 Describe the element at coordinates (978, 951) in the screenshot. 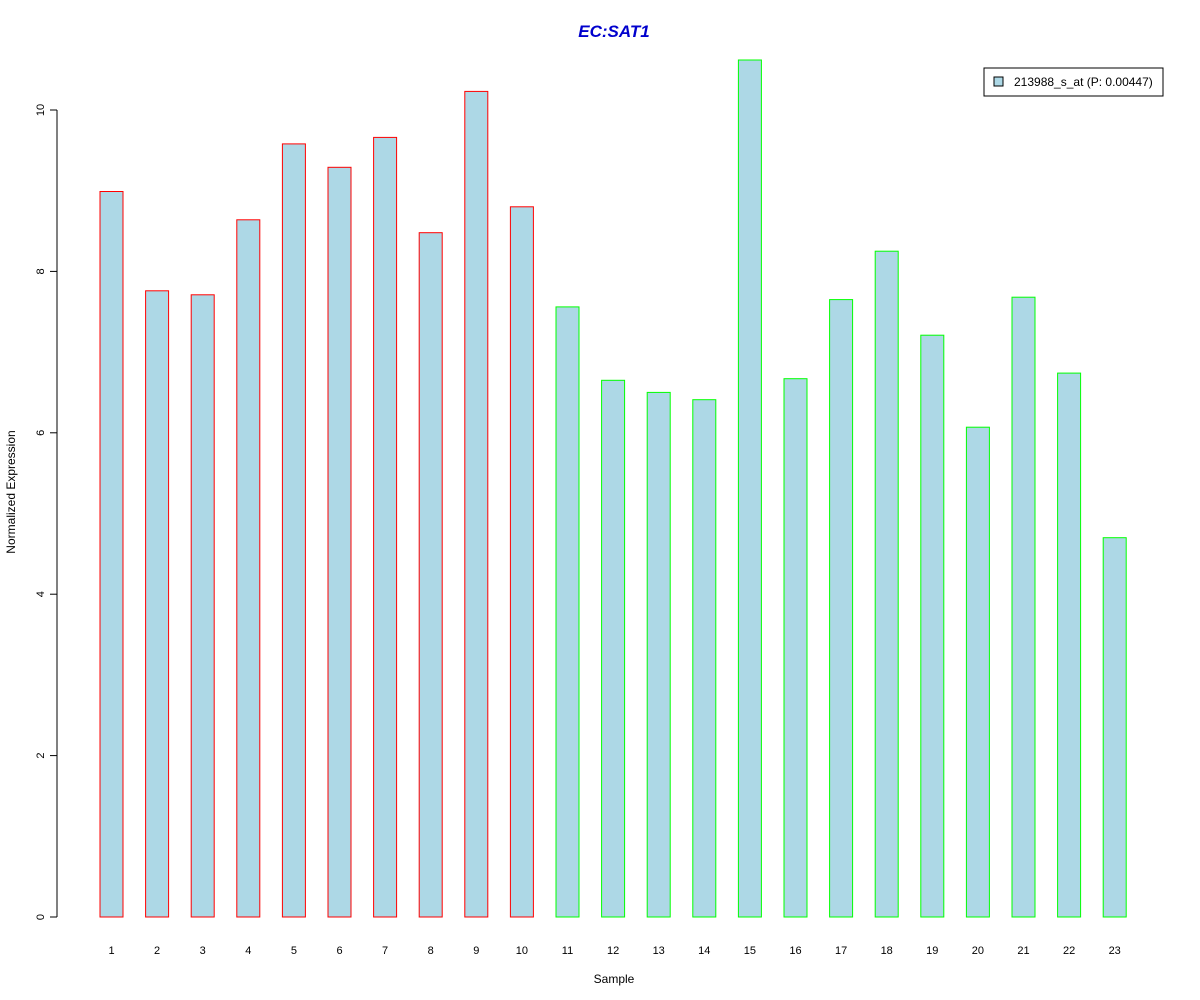

I see `x-tick-label: 20` at that location.